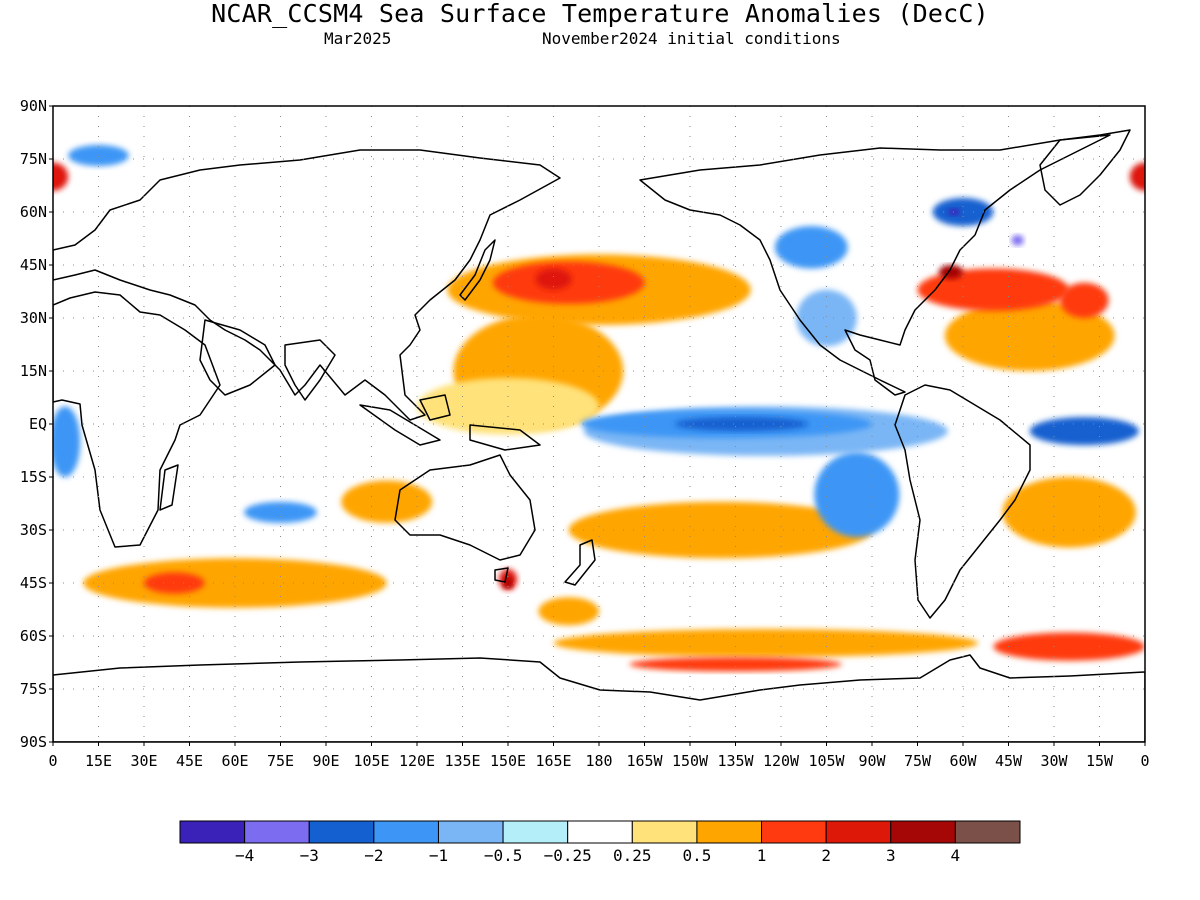  What do you see at coordinates (325, 761) in the screenshot?
I see `lon-tick-label: 90E` at bounding box center [325, 761].